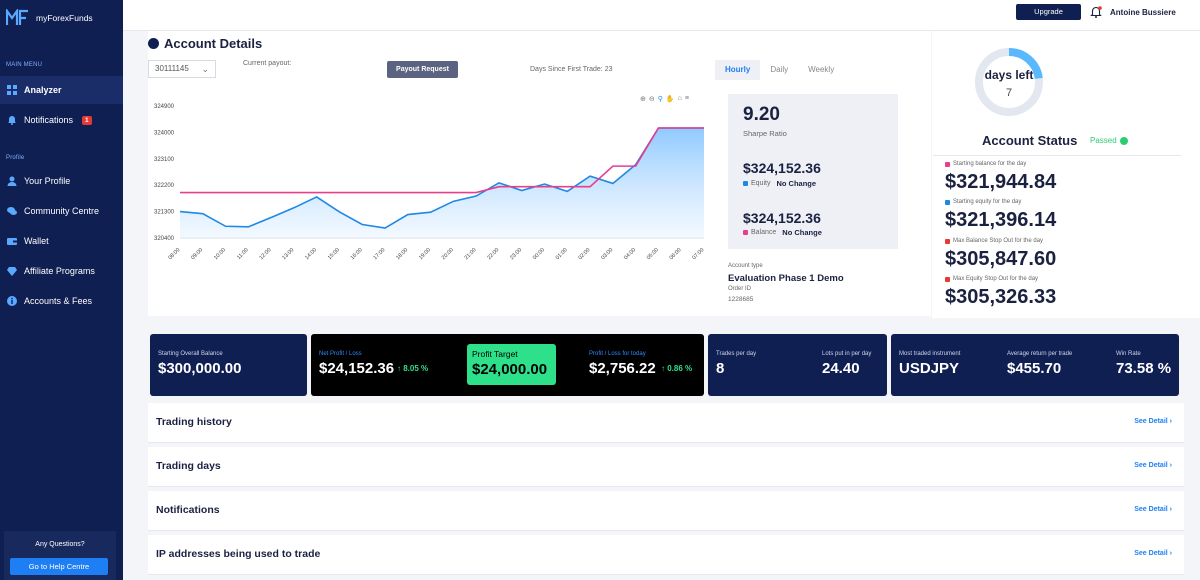 The width and height of the screenshot is (1200, 580). What do you see at coordinates (59, 566) in the screenshot?
I see `help-centre-button: Go to Help Centre` at bounding box center [59, 566].